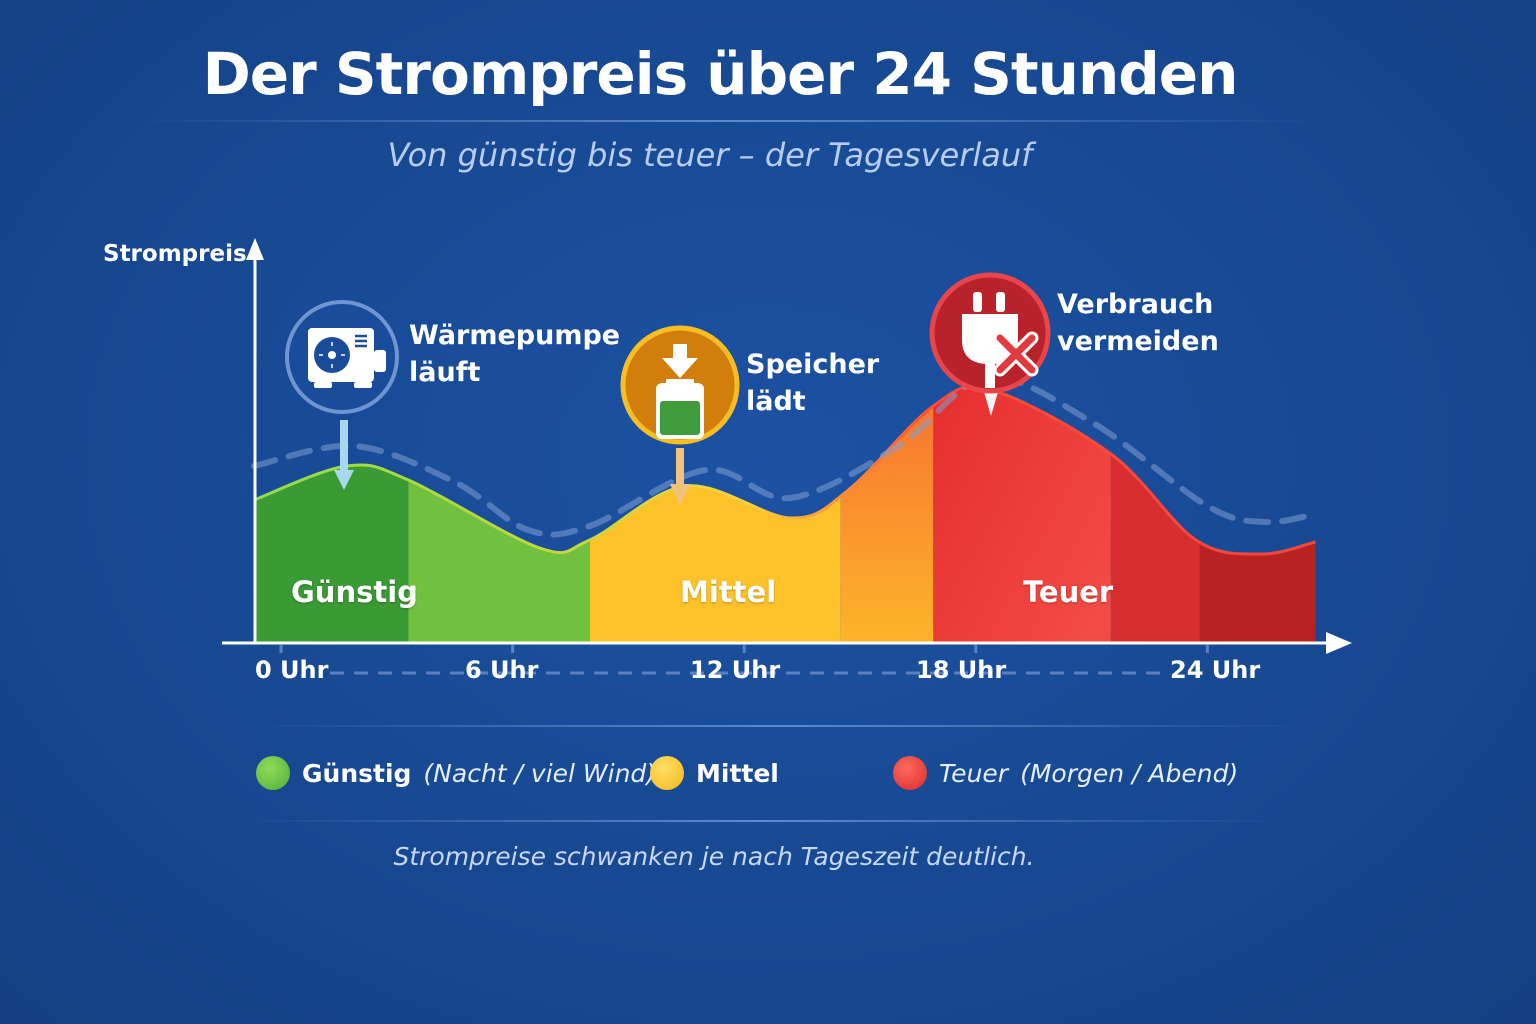 This screenshot has width=1536, height=1024. What do you see at coordinates (680, 495) in the screenshot?
I see `battery-pointer-tip` at bounding box center [680, 495].